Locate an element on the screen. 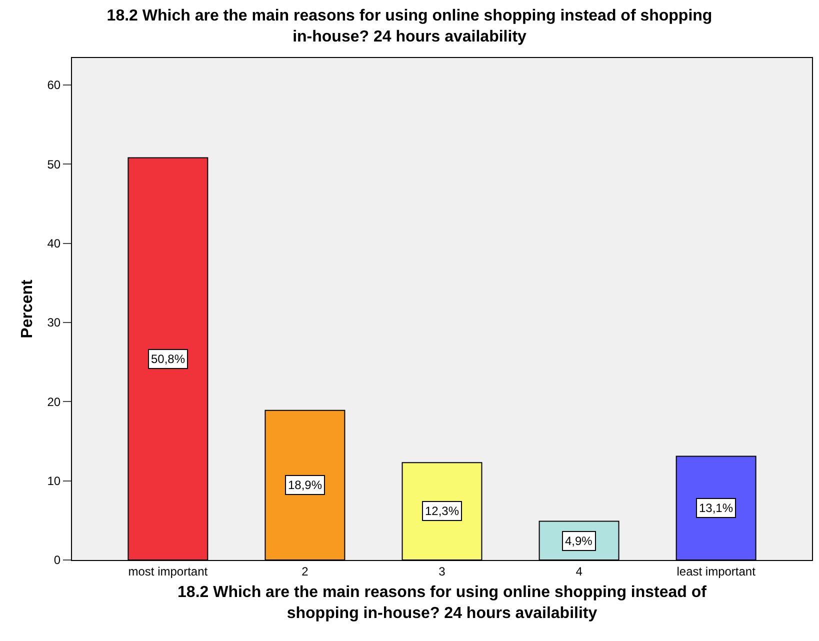 This screenshot has width=819, height=641. x-tick-label: 4 is located at coordinates (579, 571).